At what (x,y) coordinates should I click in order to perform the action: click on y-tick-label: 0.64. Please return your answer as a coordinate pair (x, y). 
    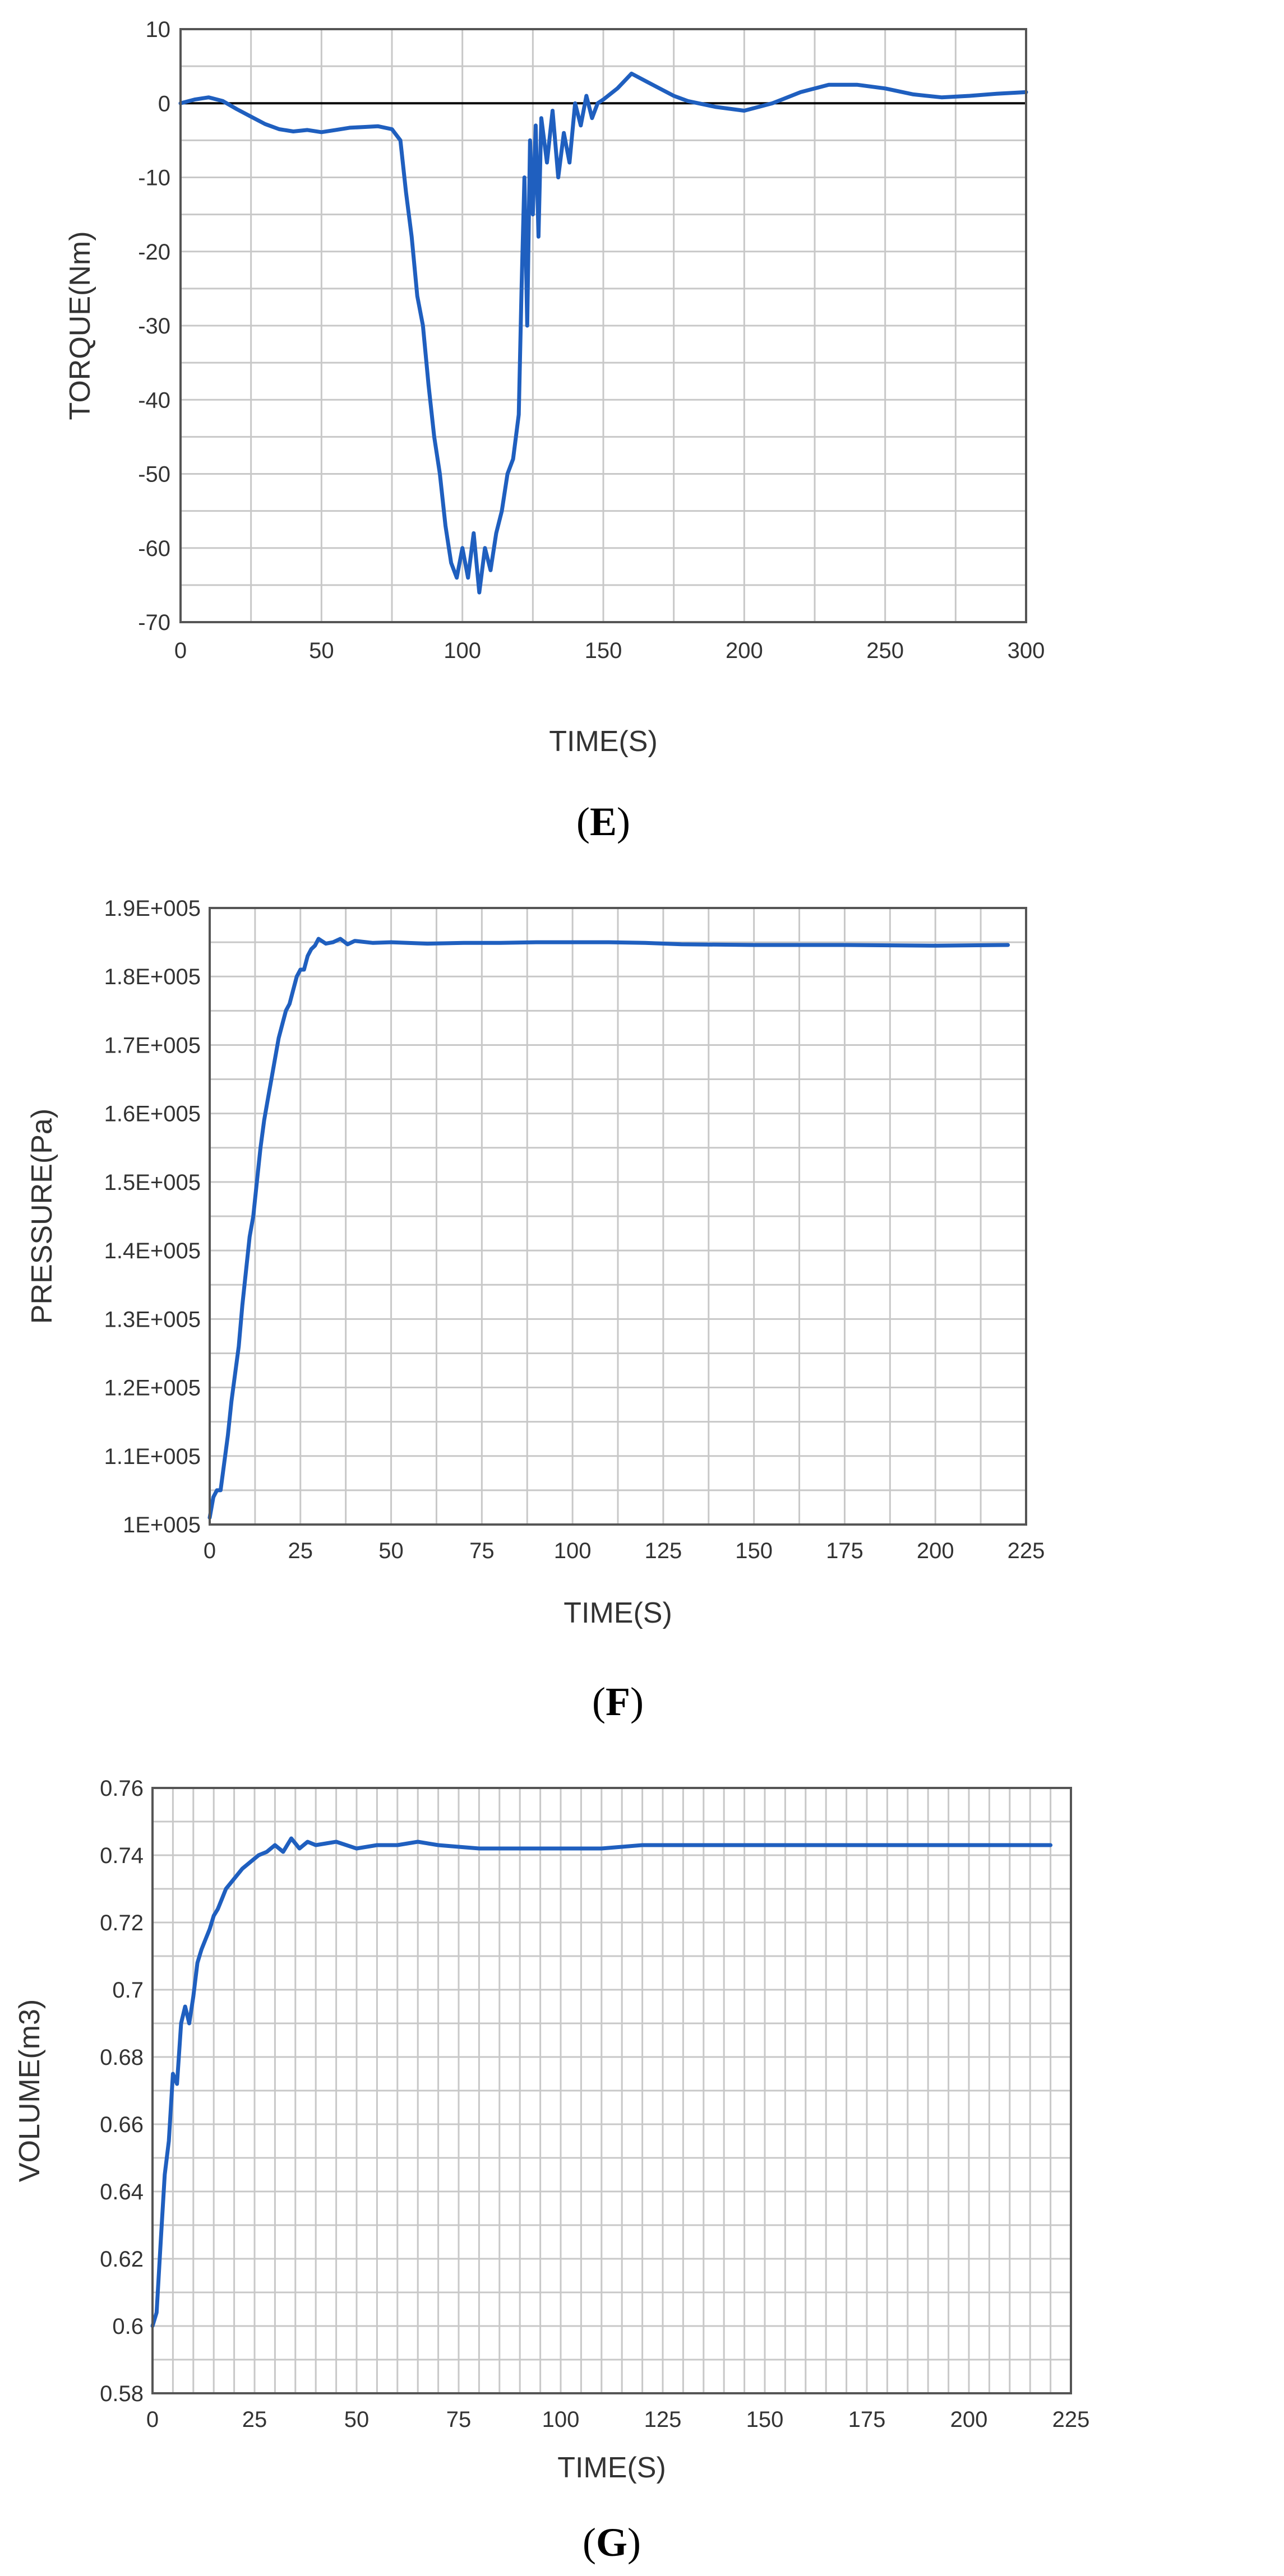
    Looking at the image, I should click on (122, 2192).